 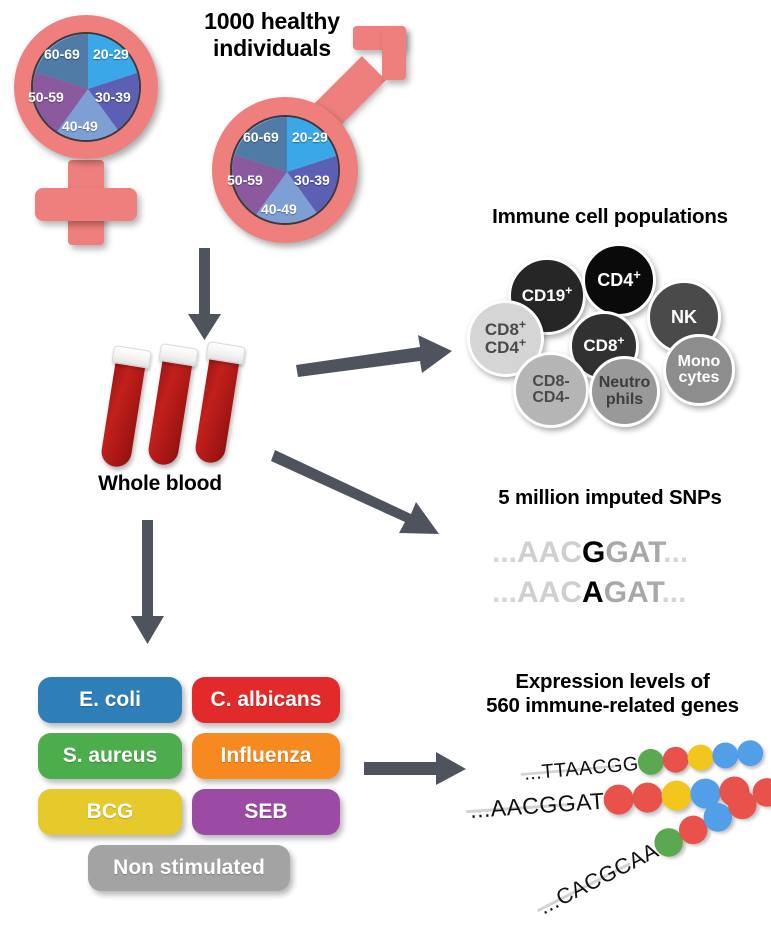 I want to click on title-immune-cell-populations: Immune cell populations, so click(x=610, y=216).